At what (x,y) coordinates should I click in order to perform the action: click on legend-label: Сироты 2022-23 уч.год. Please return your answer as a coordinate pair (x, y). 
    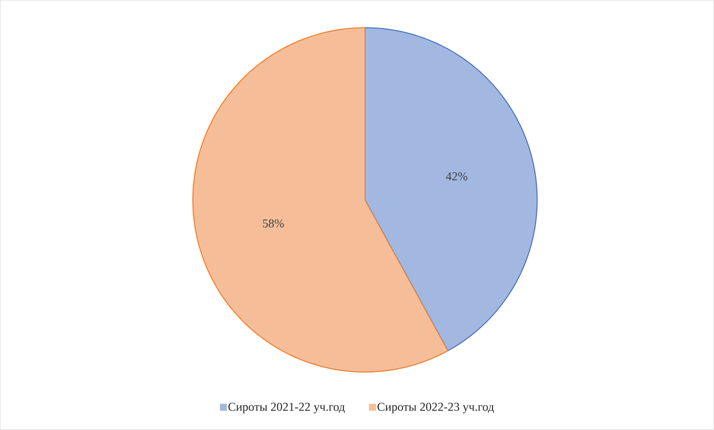
    Looking at the image, I should click on (436, 408).